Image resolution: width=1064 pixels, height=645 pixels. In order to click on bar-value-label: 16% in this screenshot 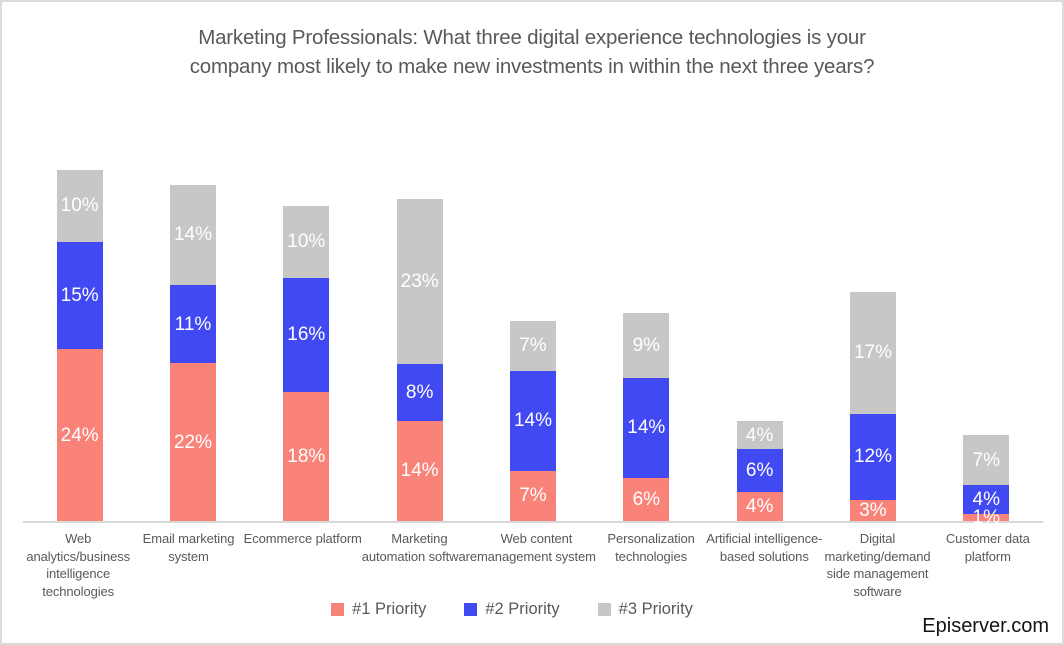, I will do `click(306, 335)`.